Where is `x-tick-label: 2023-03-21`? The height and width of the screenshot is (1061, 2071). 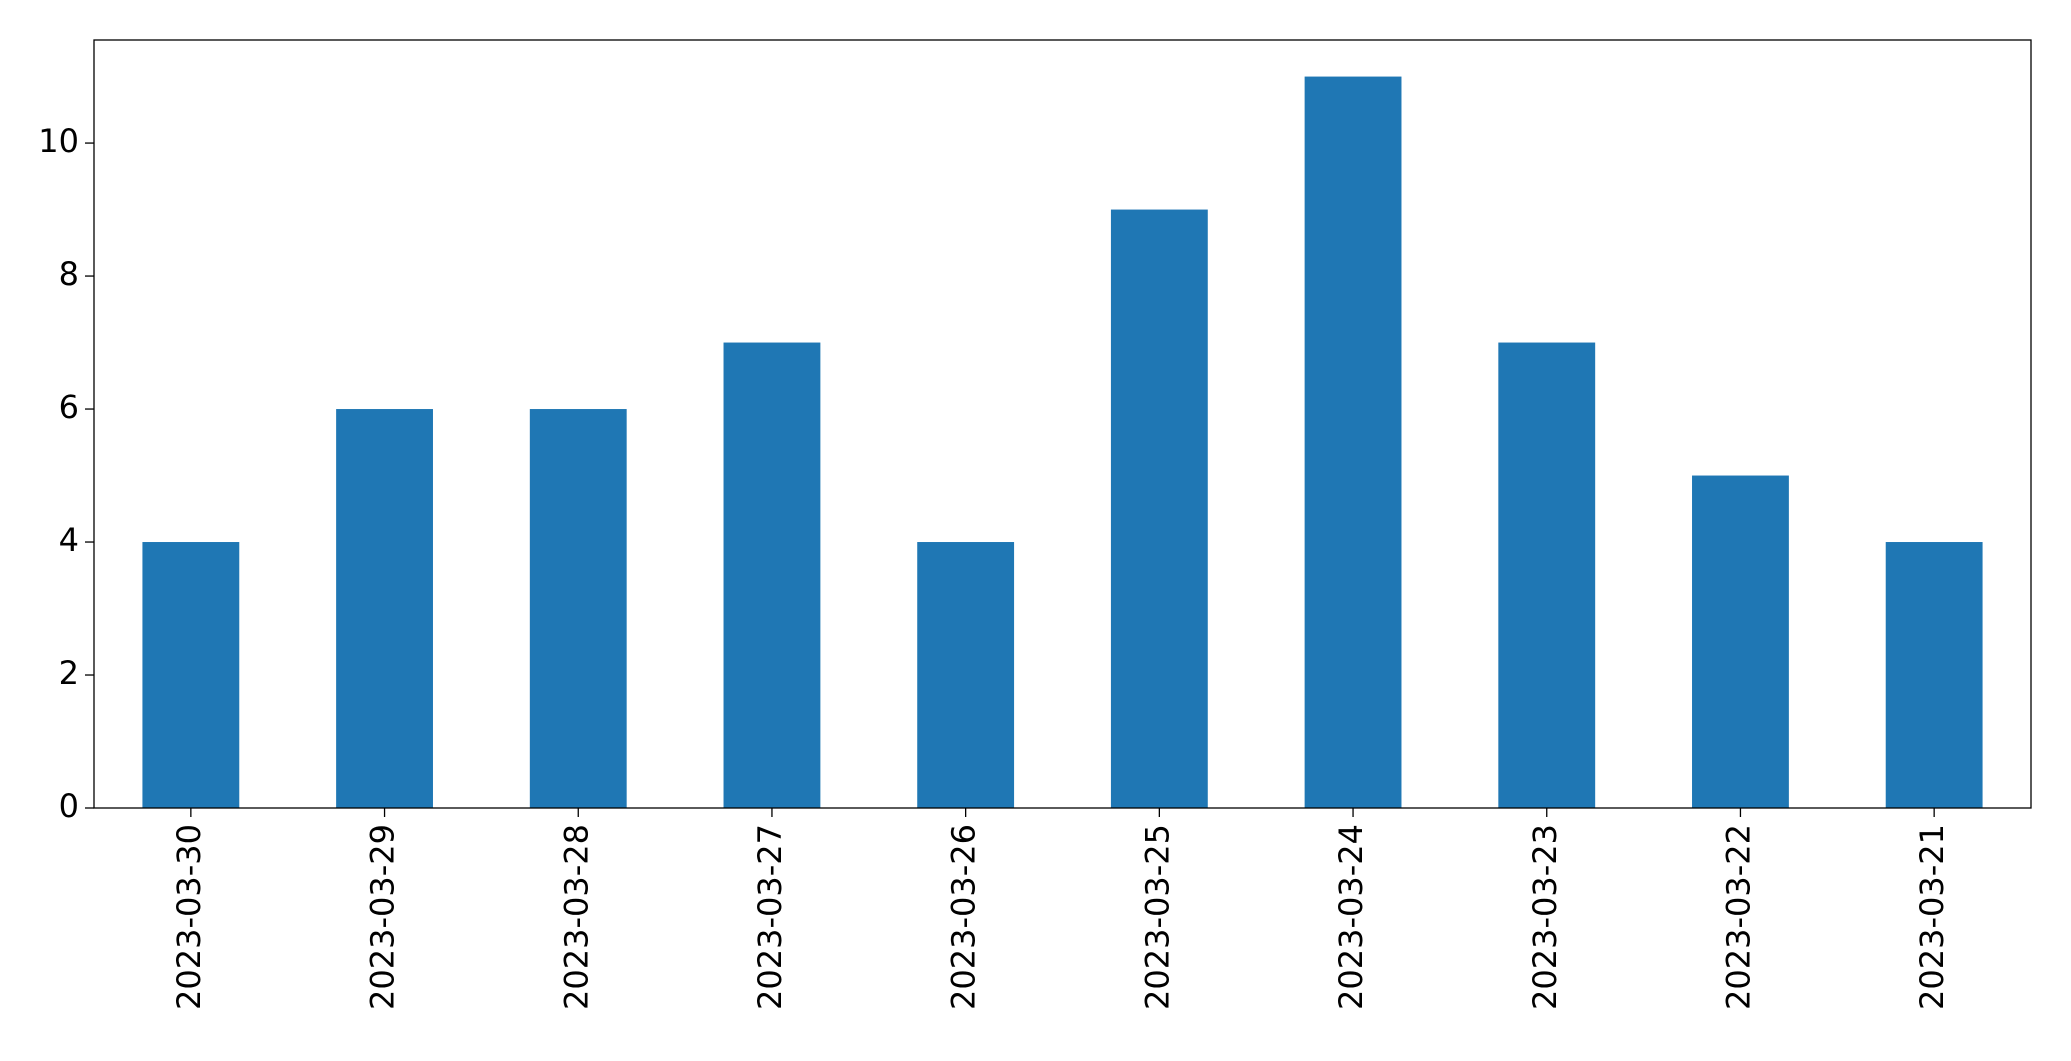
x-tick-label: 2023-03-21 is located at coordinates (1932, 917).